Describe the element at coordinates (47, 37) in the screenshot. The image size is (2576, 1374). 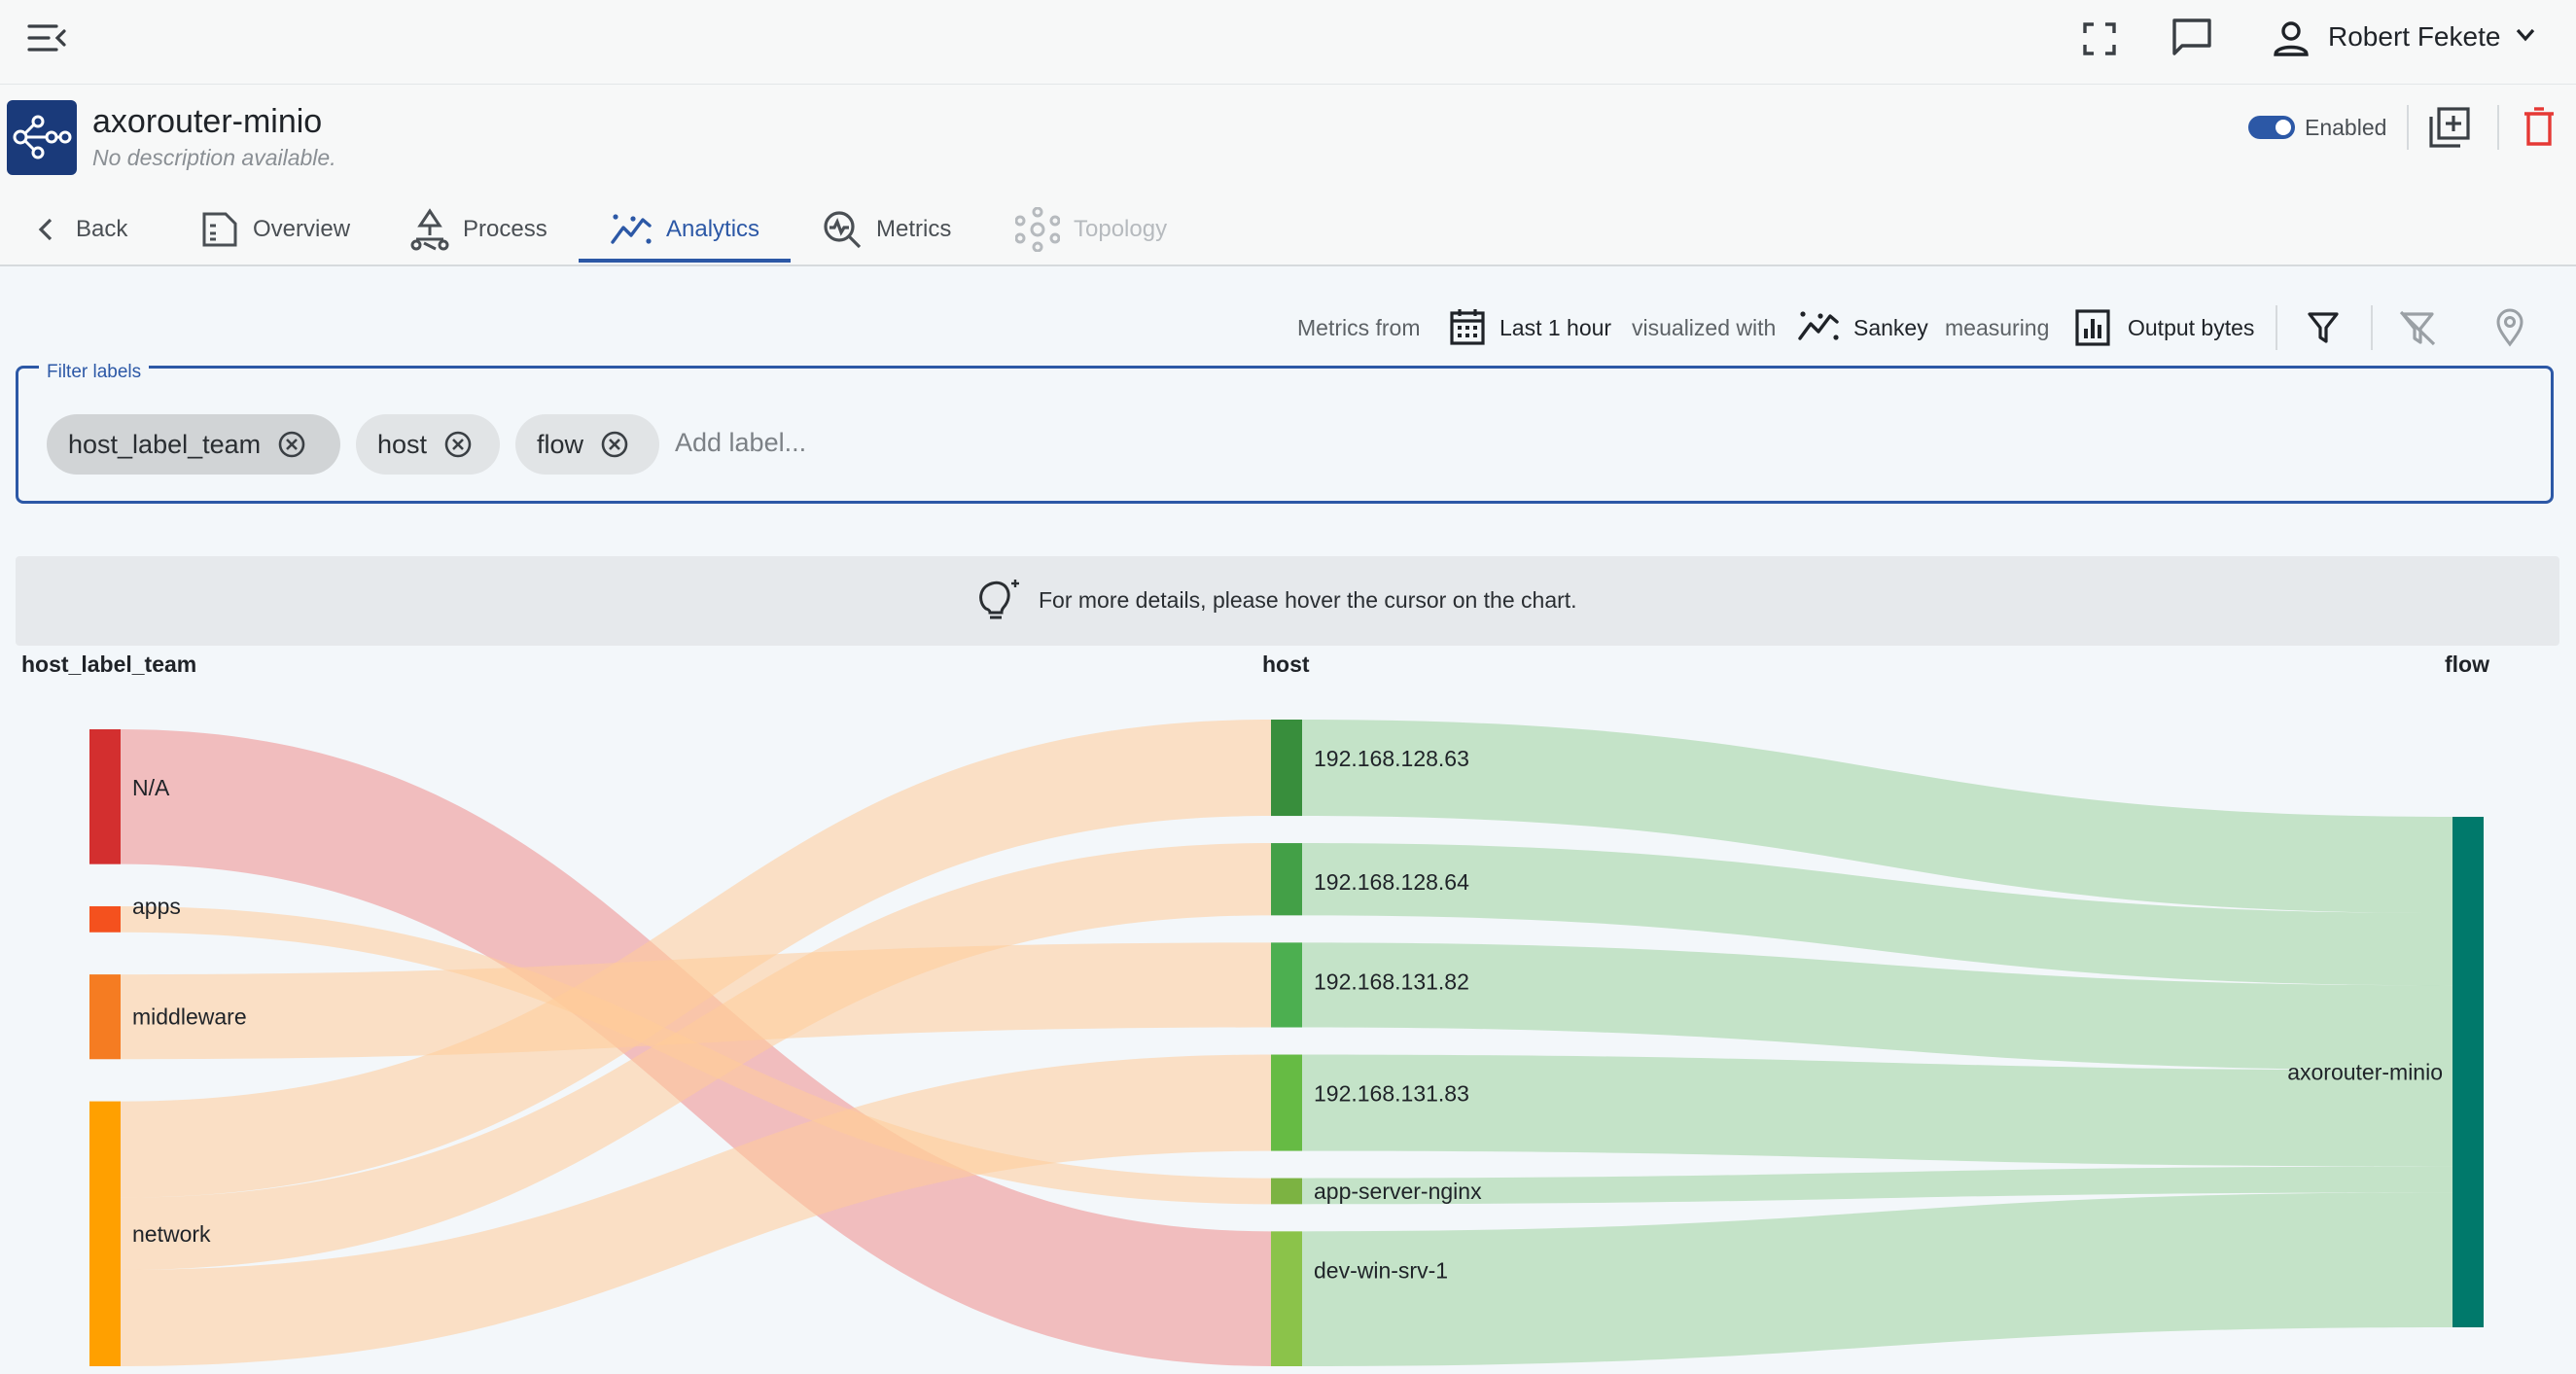
I see `menu-collapse-icon` at that location.